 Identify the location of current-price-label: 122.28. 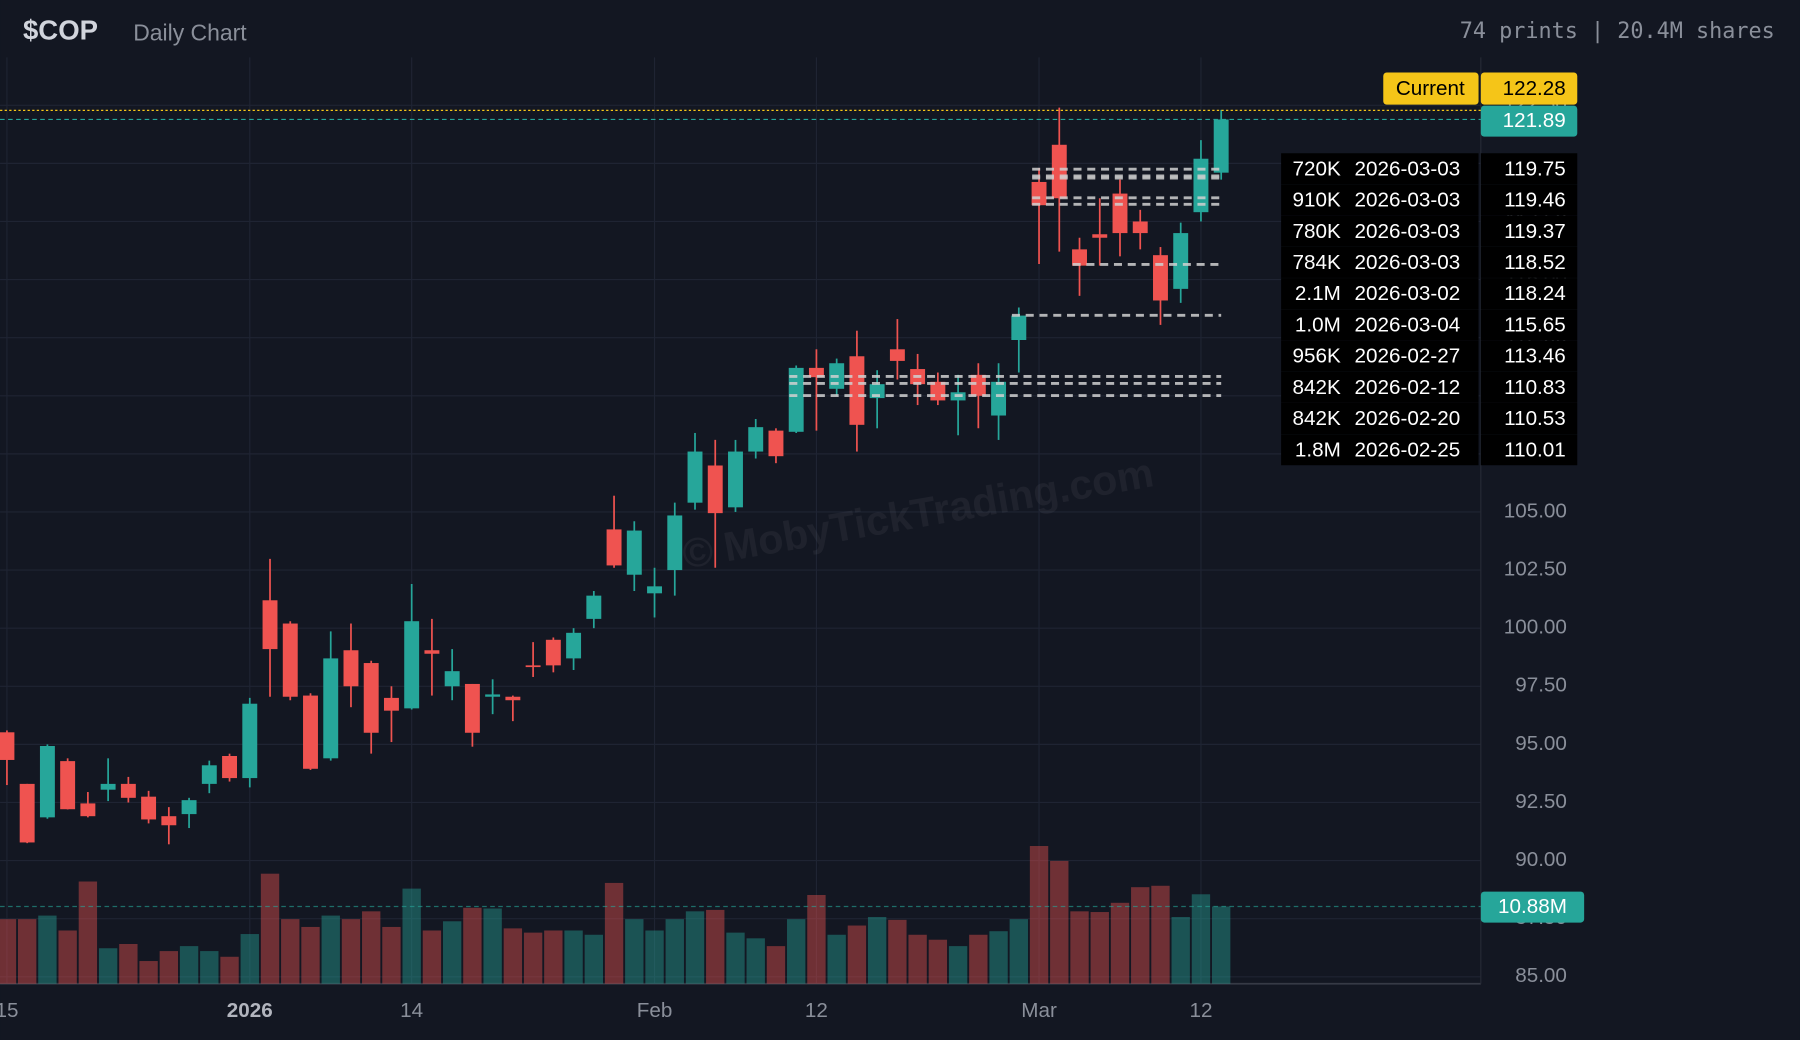
(1534, 88).